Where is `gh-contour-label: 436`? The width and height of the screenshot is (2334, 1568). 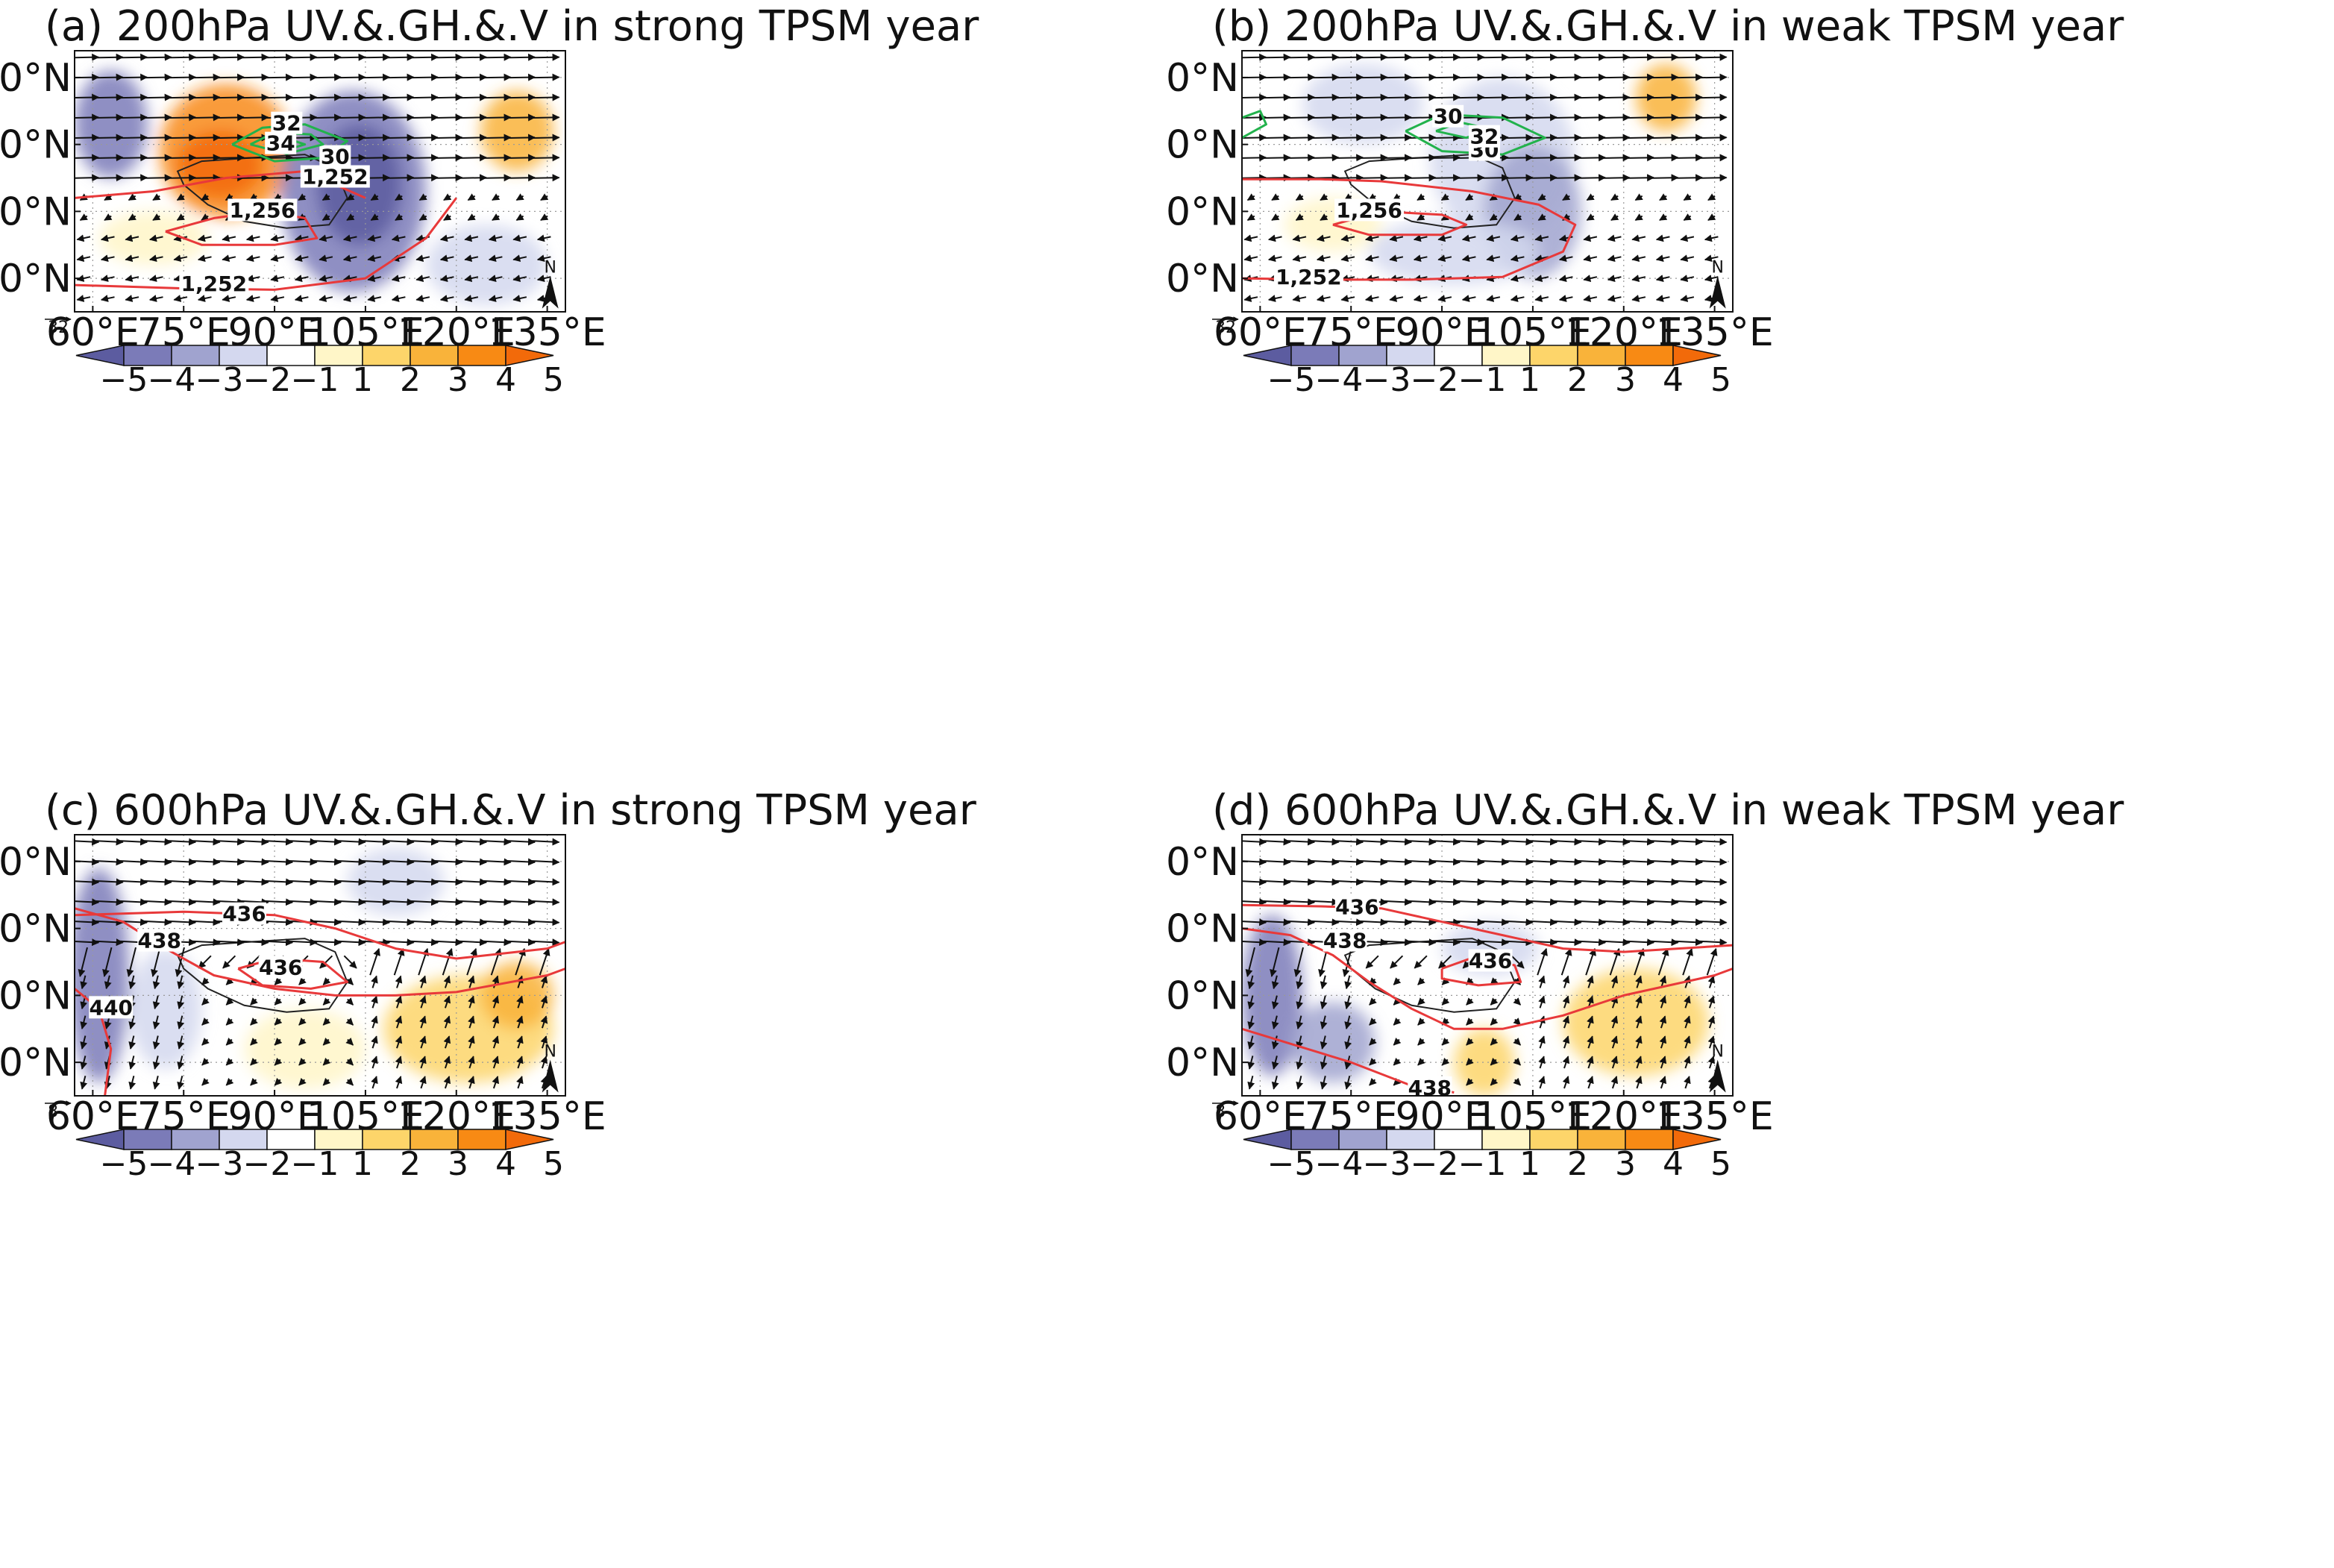 gh-contour-label: 436 is located at coordinates (244, 914).